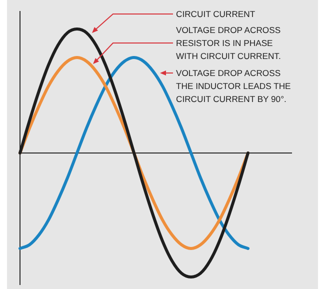  What do you see at coordinates (233, 86) in the screenshot?
I see `annotation: VOLTAGE DROP ACROSS THE INDUCTOR LEADS THE CIRCUIT CURRENT BY 90°.` at bounding box center [233, 86].